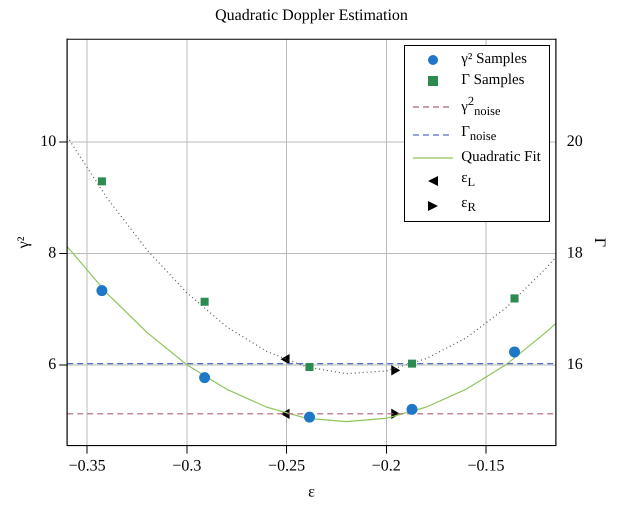 The height and width of the screenshot is (511, 623). I want to click on legend-label: γ² Samples, so click(494, 60).